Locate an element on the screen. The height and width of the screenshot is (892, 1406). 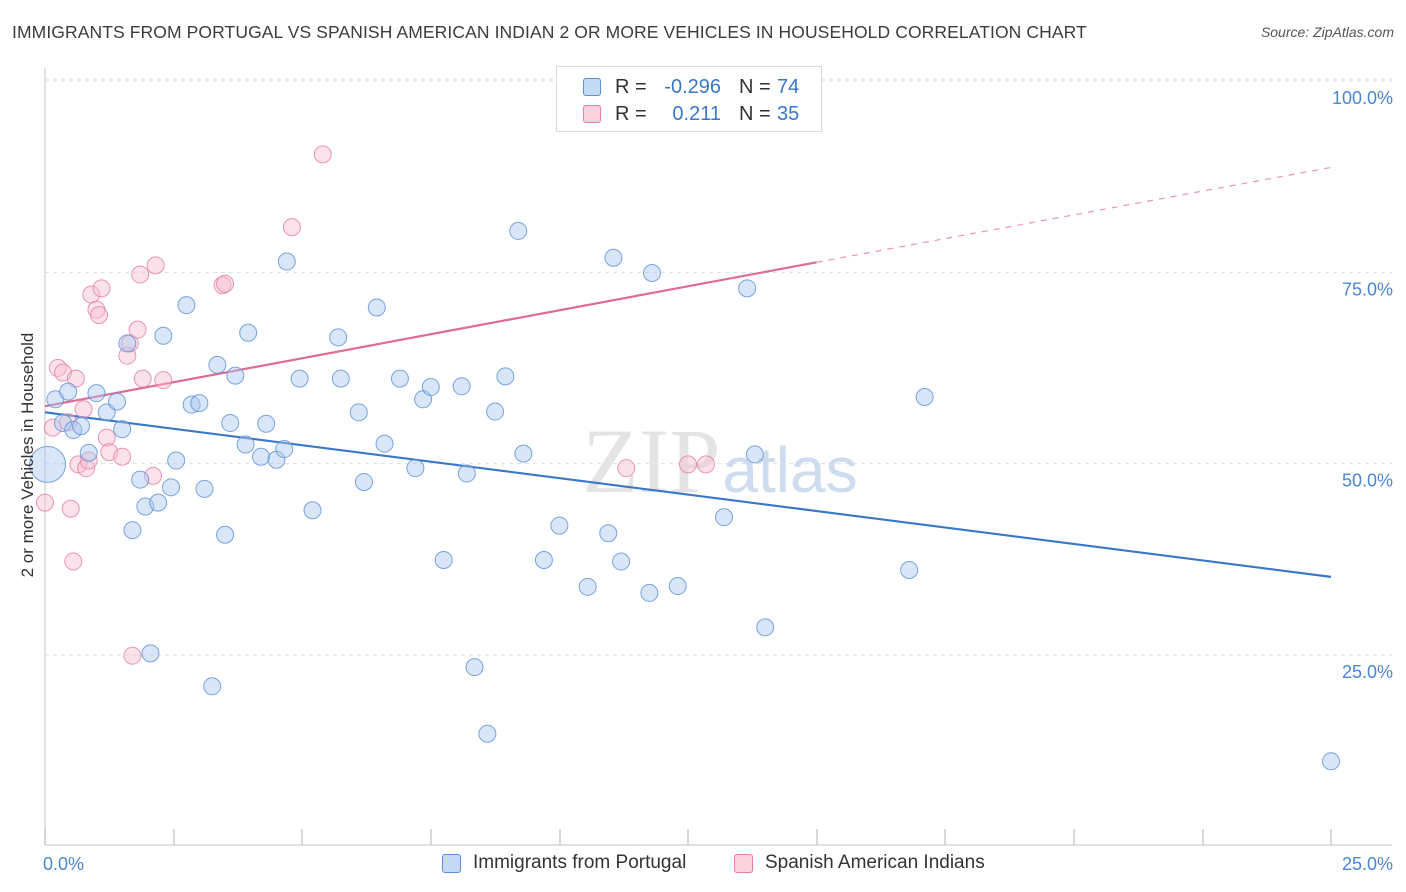
source-label: Source: ZipAtlas.com is located at coordinates (1327, 32).